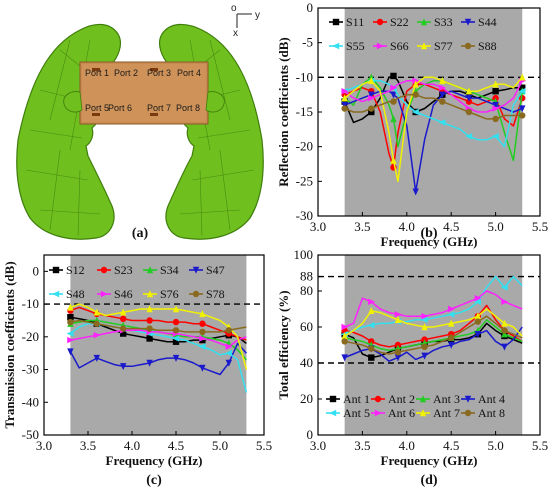 Image resolution: width=550 pixels, height=491 pixels. What do you see at coordinates (144, 102) in the screenshot?
I see `board-fingers-overlay` at bounding box center [144, 102].